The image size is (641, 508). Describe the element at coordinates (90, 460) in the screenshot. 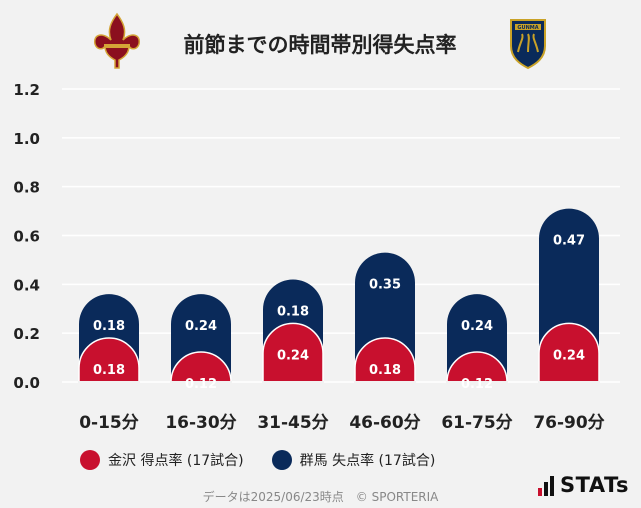

I see `legend-dot-home` at that location.